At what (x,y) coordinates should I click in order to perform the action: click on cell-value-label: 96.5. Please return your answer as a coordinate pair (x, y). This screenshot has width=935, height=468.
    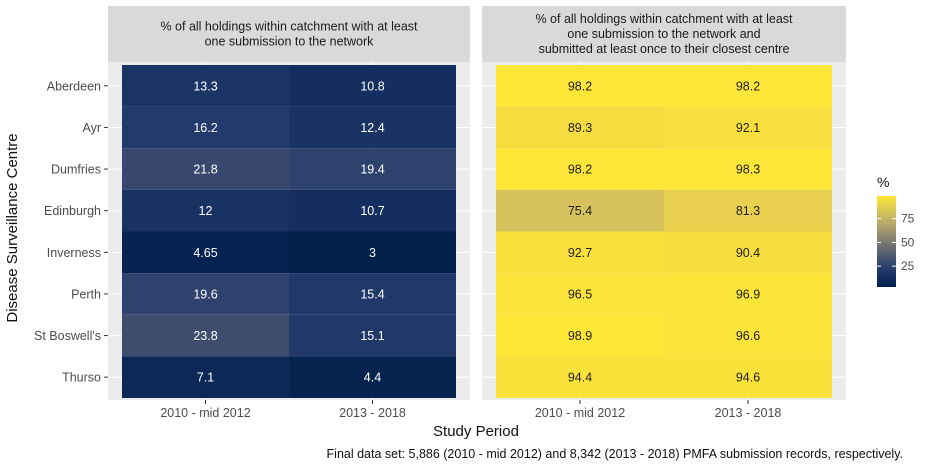
    Looking at the image, I should click on (580, 294).